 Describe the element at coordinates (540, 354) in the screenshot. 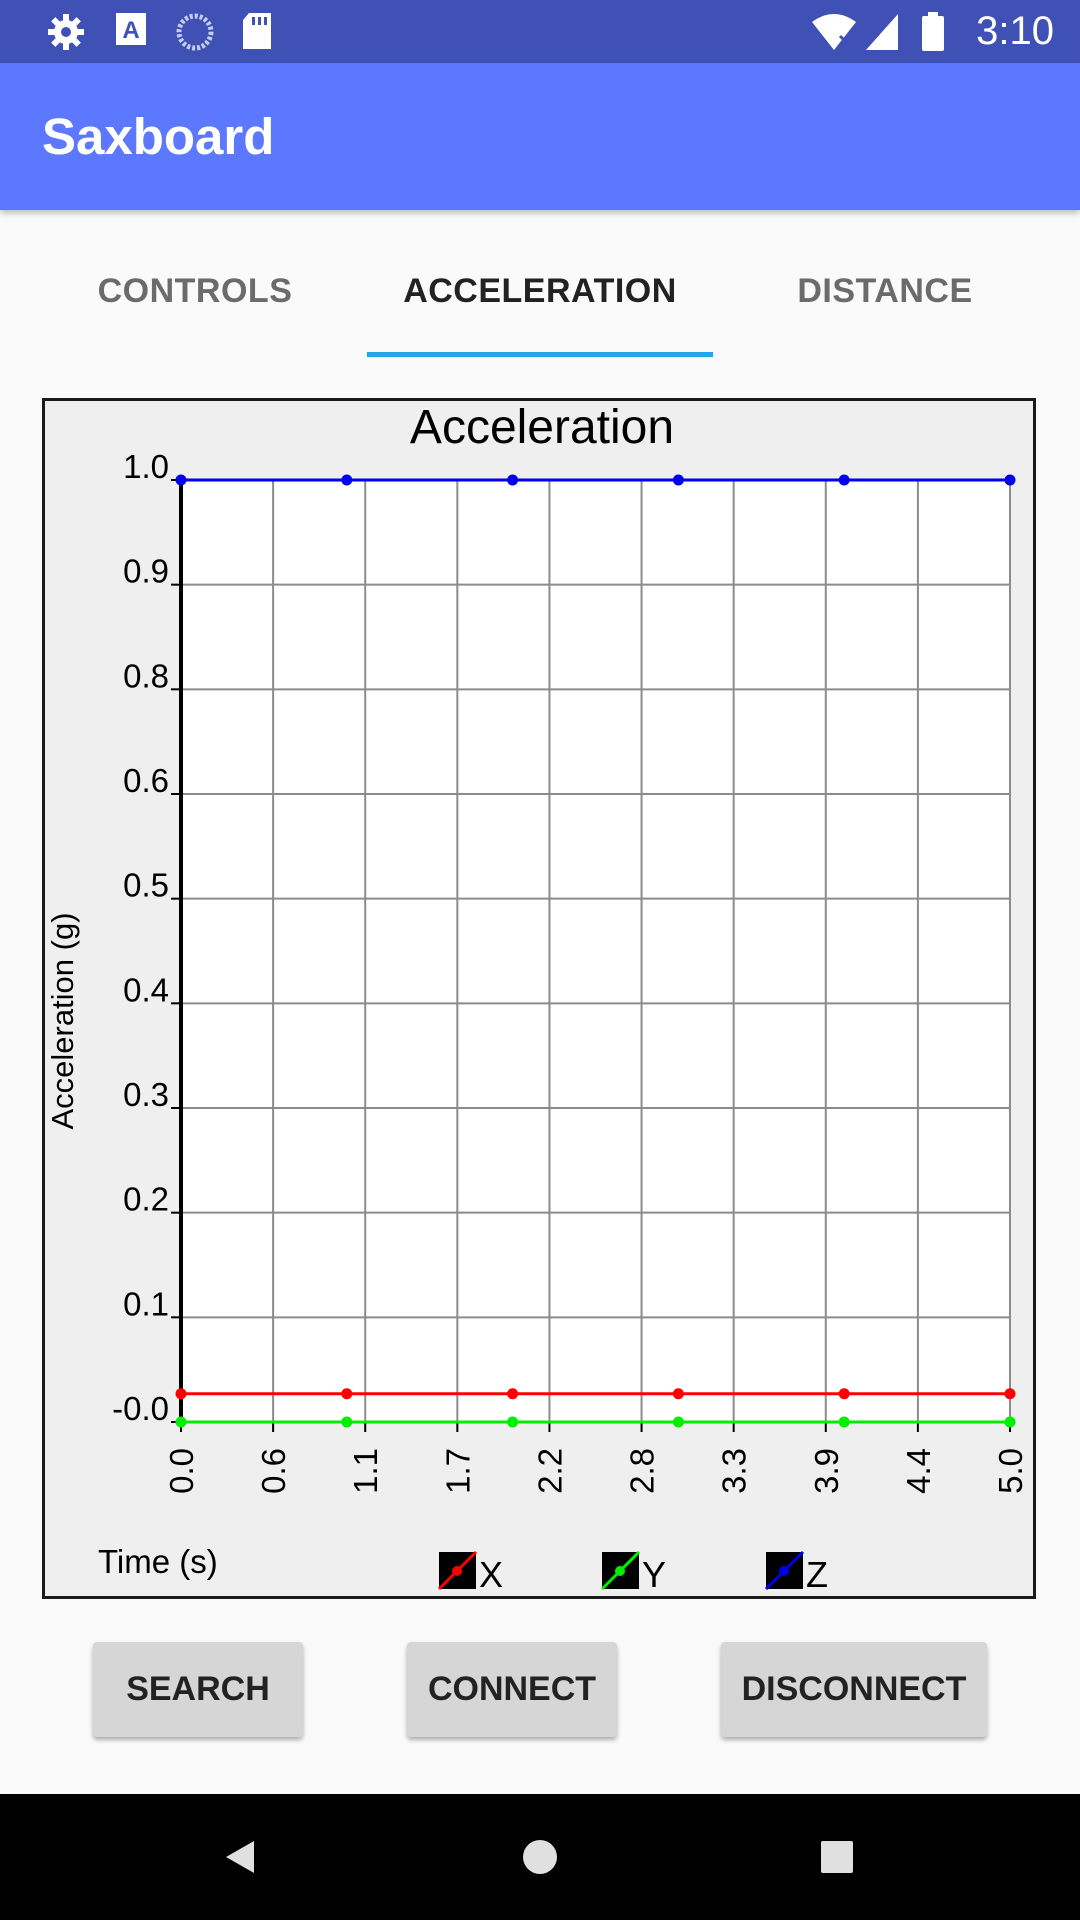

I see `tab-indicator` at that location.